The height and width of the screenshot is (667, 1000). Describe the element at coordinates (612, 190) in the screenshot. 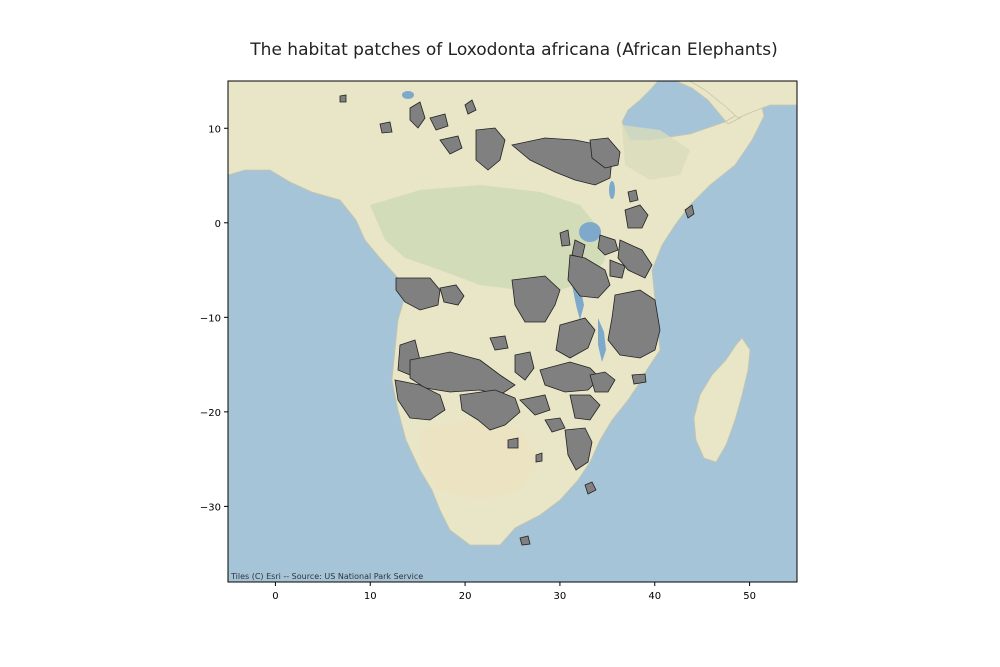

I see `lake-turkana` at that location.